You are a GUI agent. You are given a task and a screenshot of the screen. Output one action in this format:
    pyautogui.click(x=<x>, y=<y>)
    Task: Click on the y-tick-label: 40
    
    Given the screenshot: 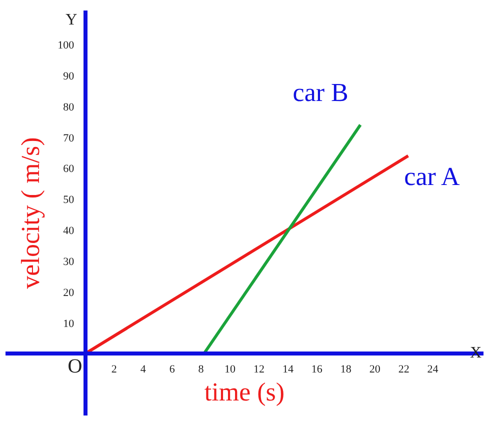 What is the action you would take?
    pyautogui.click(x=69, y=231)
    